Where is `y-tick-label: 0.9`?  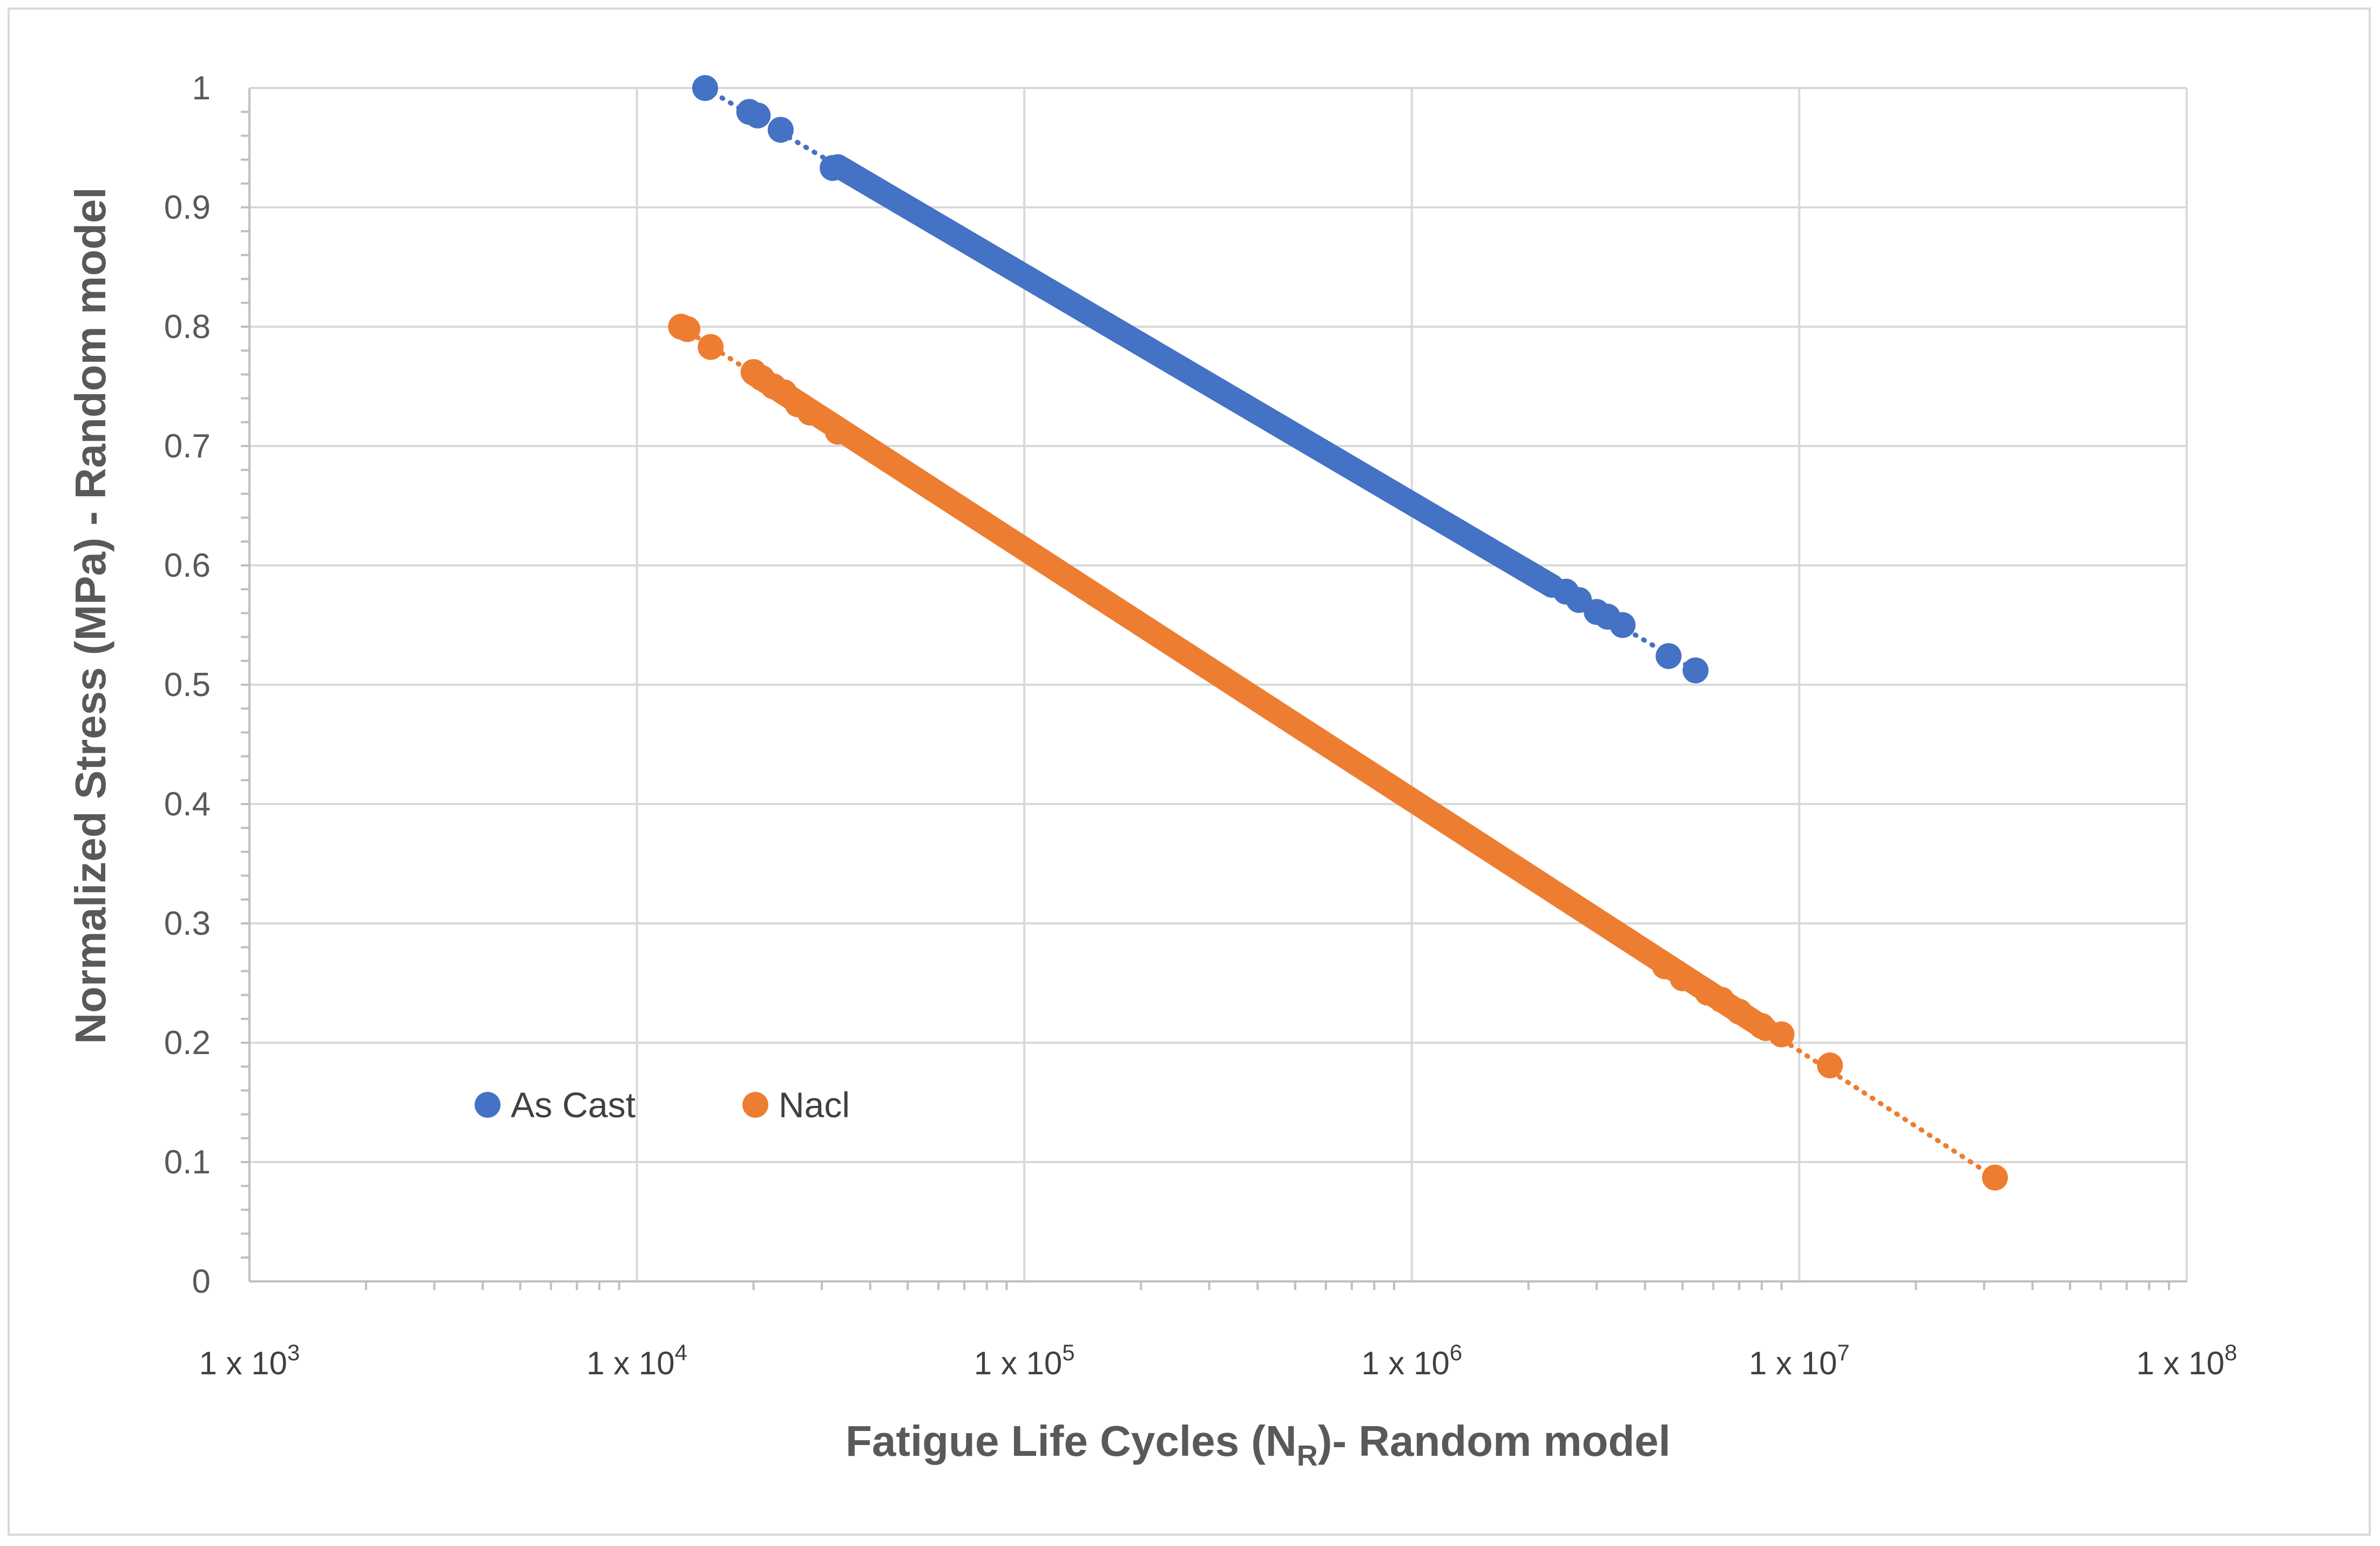
y-tick-label: 0.9 is located at coordinates (187, 208).